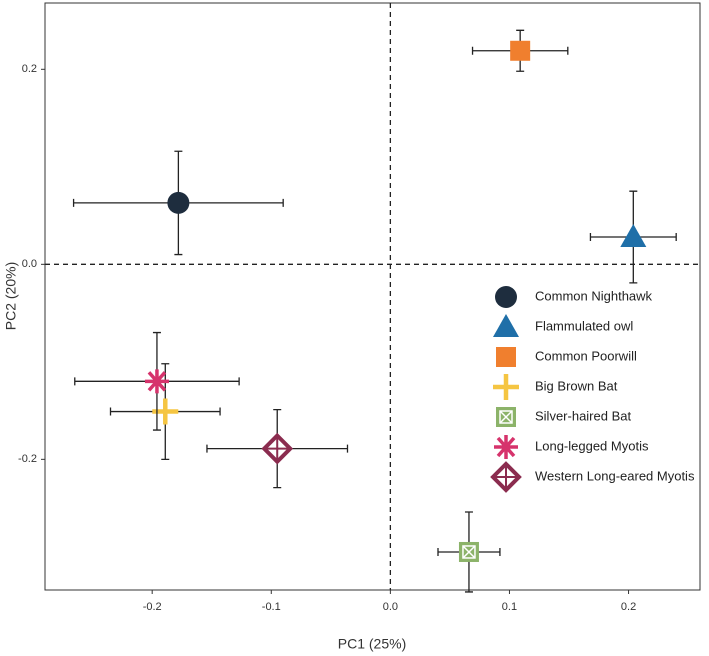 The height and width of the screenshot is (656, 709). What do you see at coordinates (29, 264) in the screenshot?
I see `y-tick-label: 0.0` at bounding box center [29, 264].